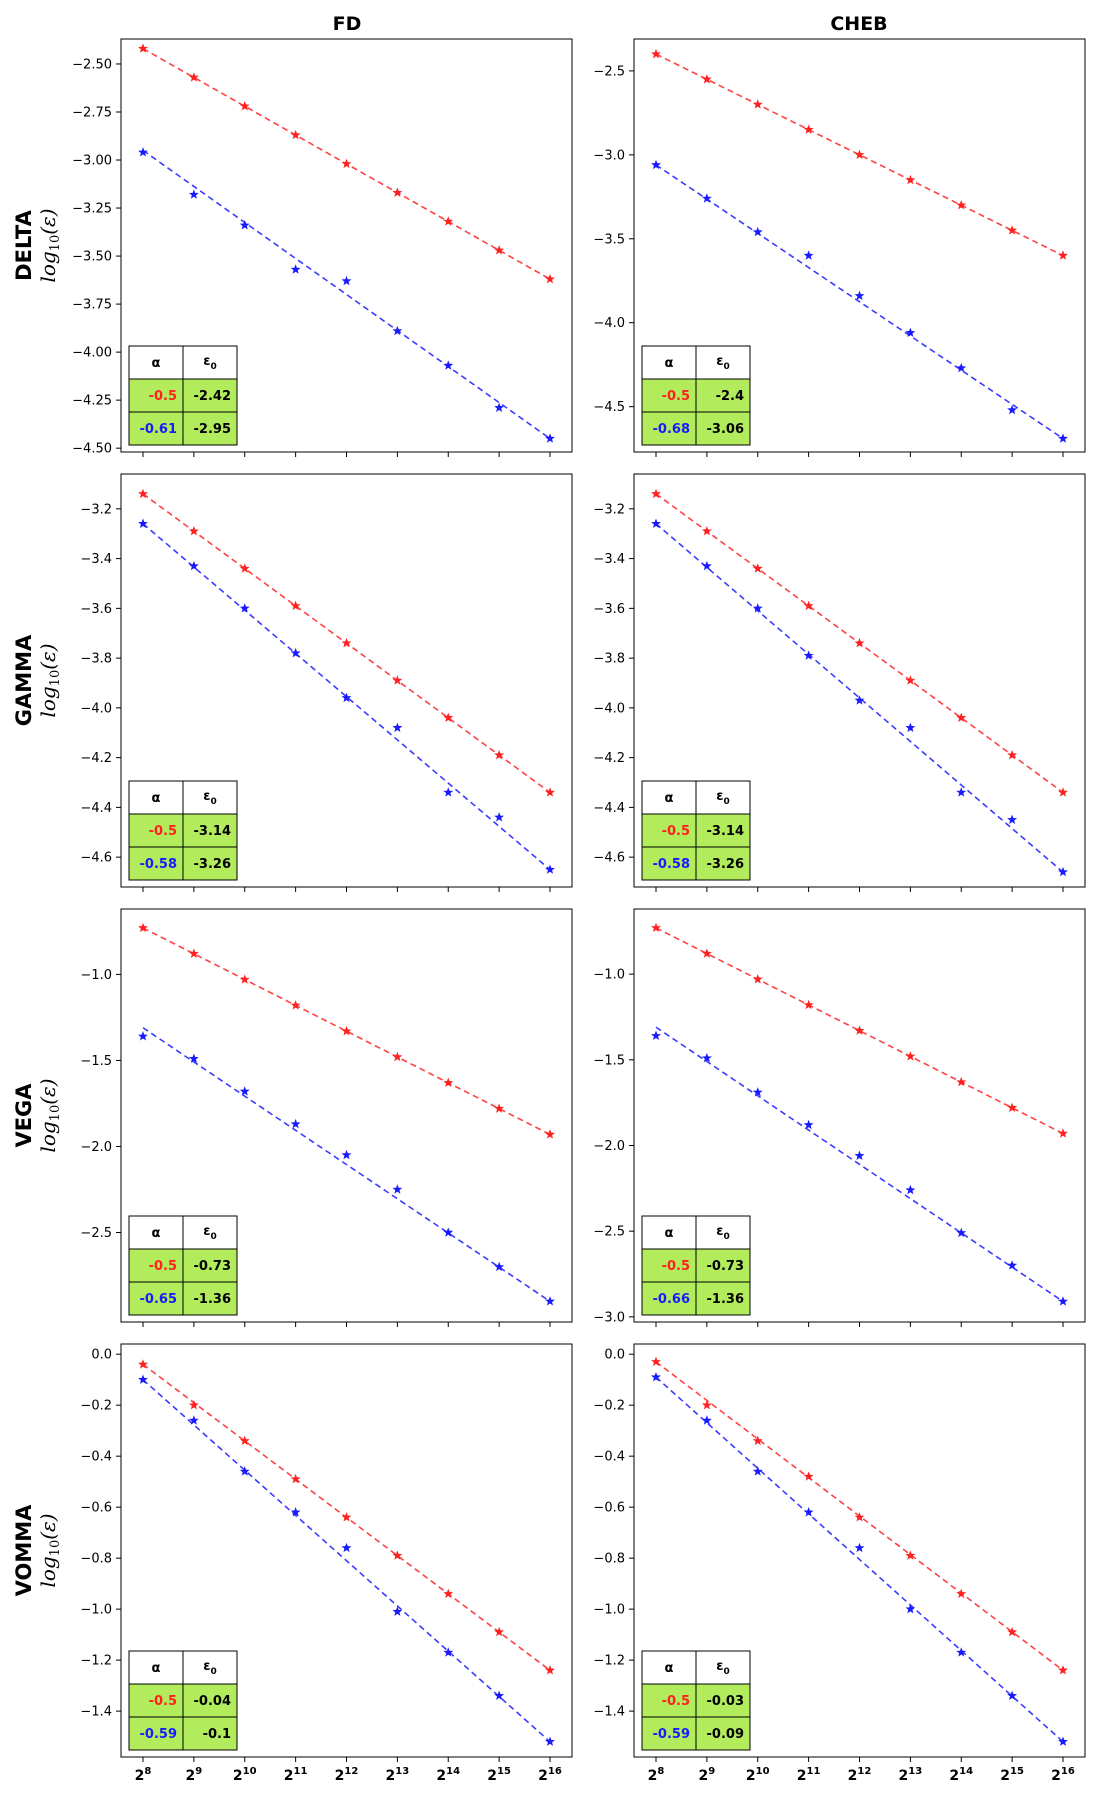 Image resolution: width=1100 pixels, height=1800 pixels. What do you see at coordinates (671, 864) in the screenshot?
I see `table-alpha-value: -0.58` at bounding box center [671, 864].